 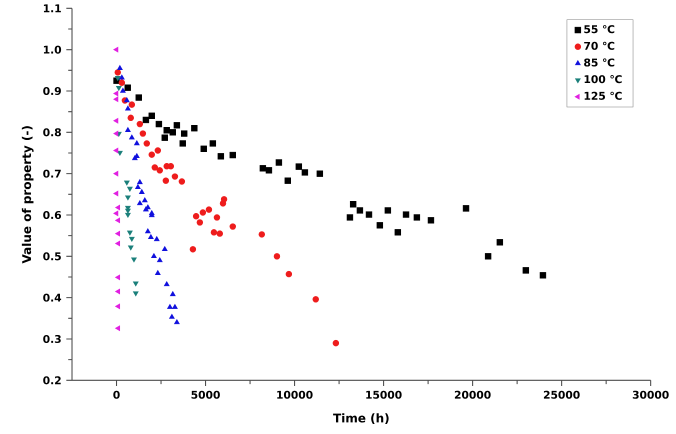 I want to click on y-tick-label: 0.5, so click(x=52, y=256).